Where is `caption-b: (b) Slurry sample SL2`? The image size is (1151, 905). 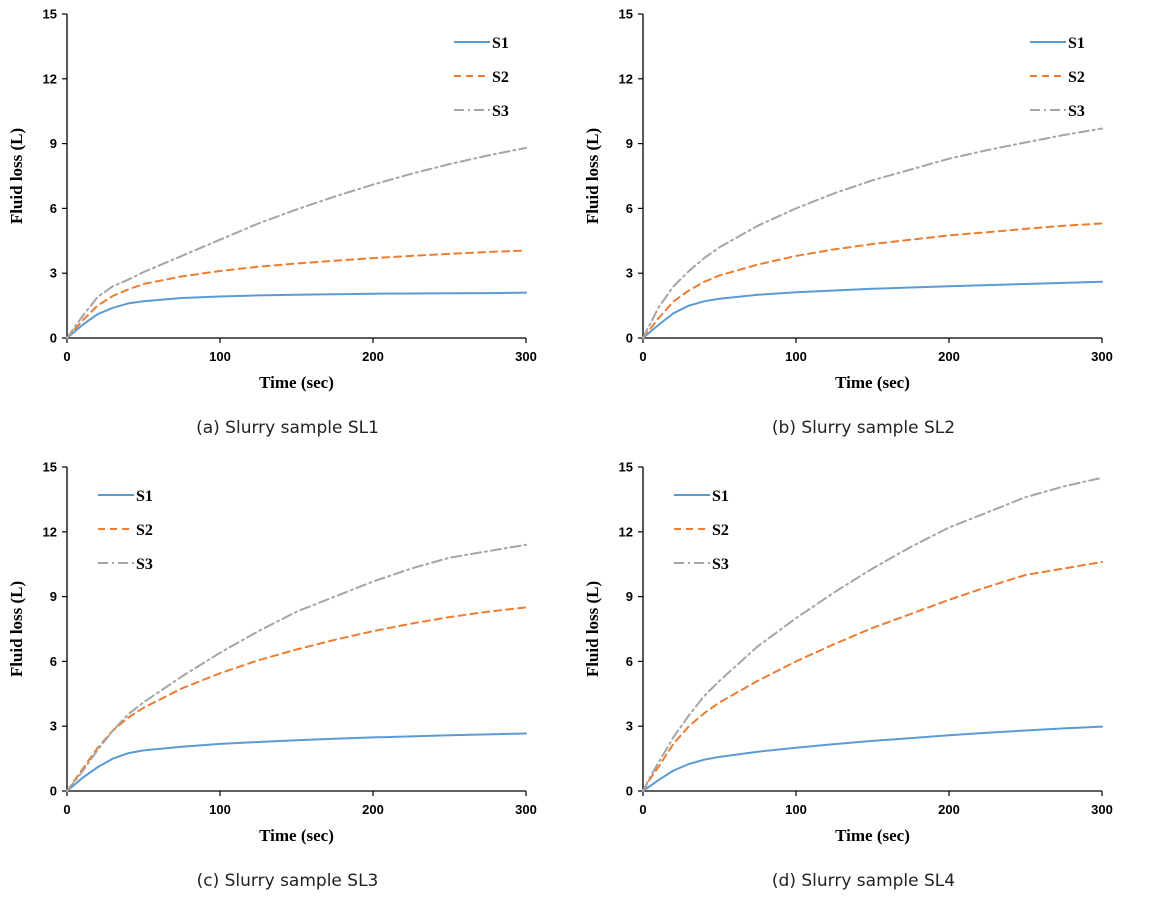
caption-b: (b) Slurry sample SL2 is located at coordinates (863, 428).